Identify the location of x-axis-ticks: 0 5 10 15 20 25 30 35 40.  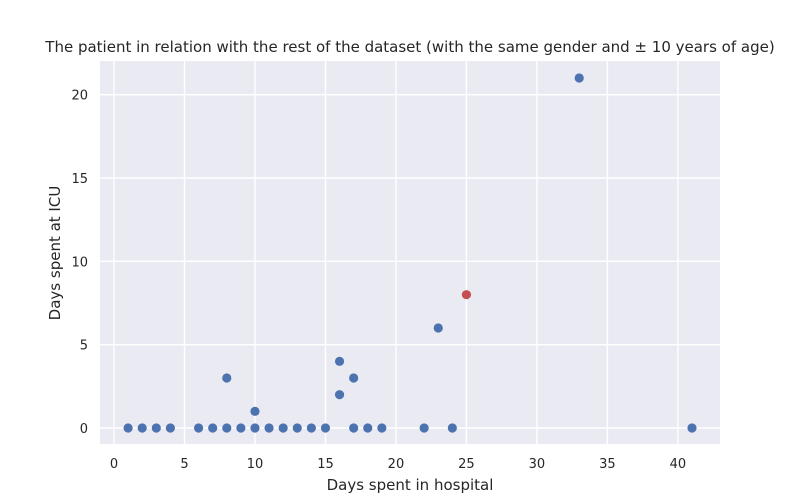
(398, 464).